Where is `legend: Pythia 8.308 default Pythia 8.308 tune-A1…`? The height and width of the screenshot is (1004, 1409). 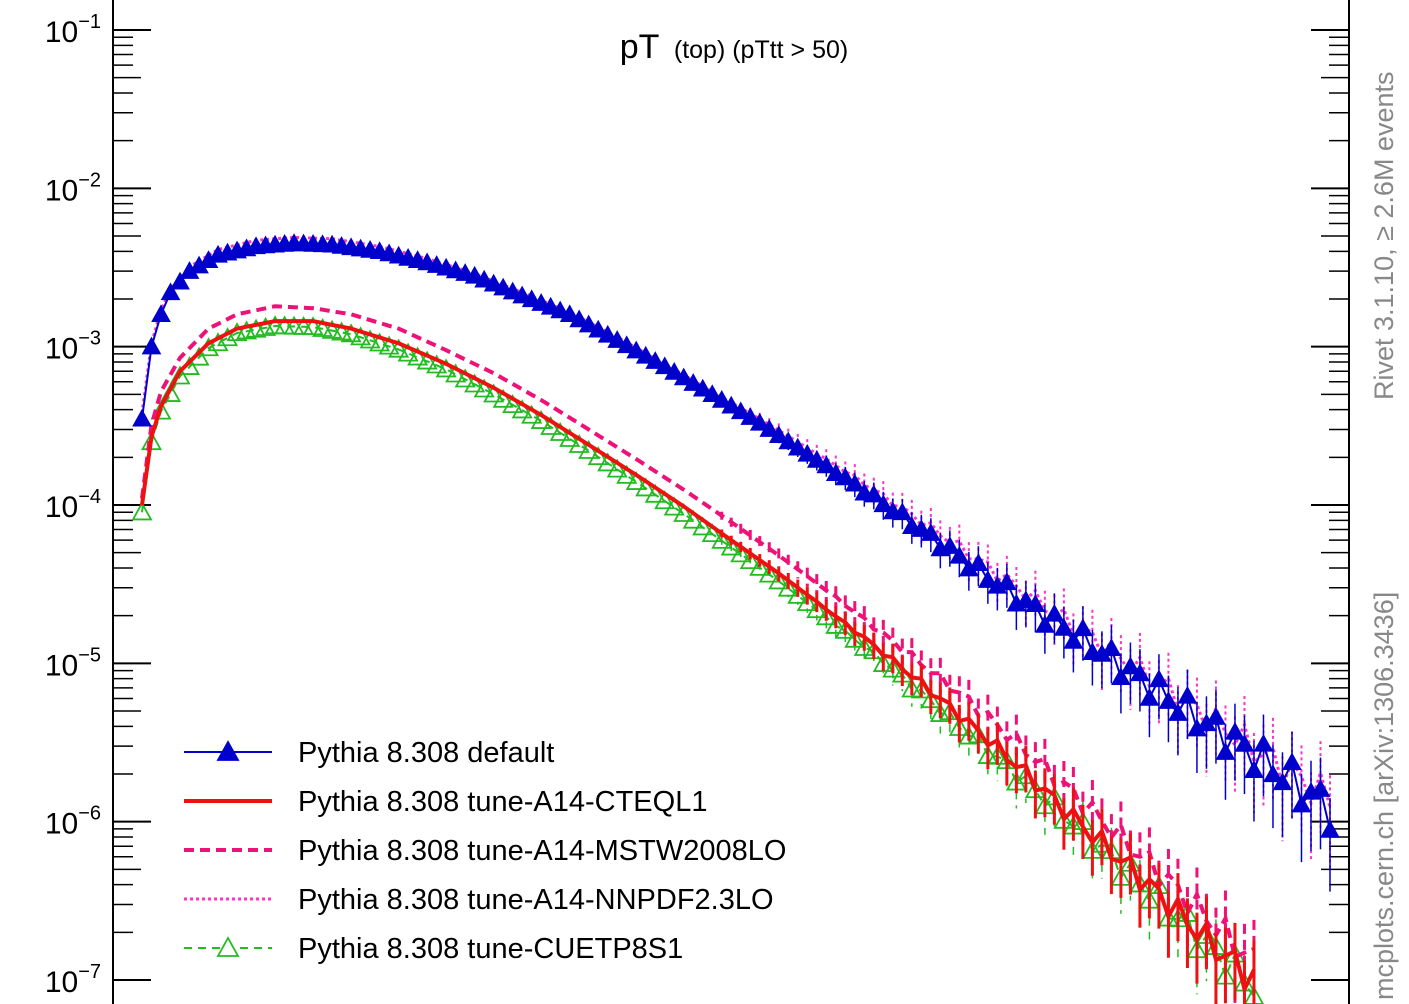 legend: Pythia 8.308 default Pythia 8.308 tune-A1… is located at coordinates (485, 851).